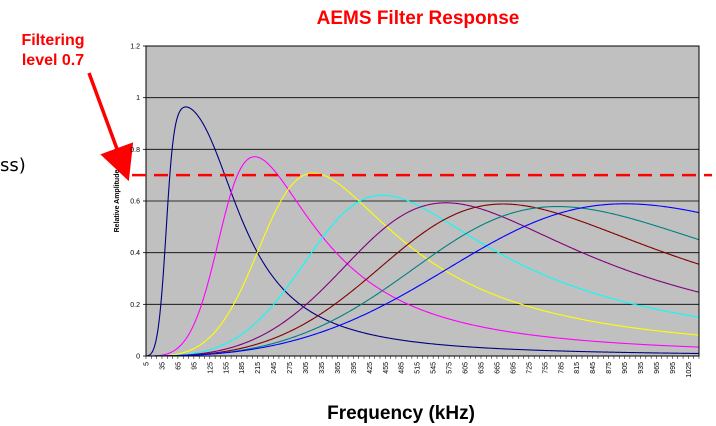 This screenshot has height=426, width=716. Describe the element at coordinates (13, 165) in the screenshot. I see `partial-side-text: ss)` at that location.